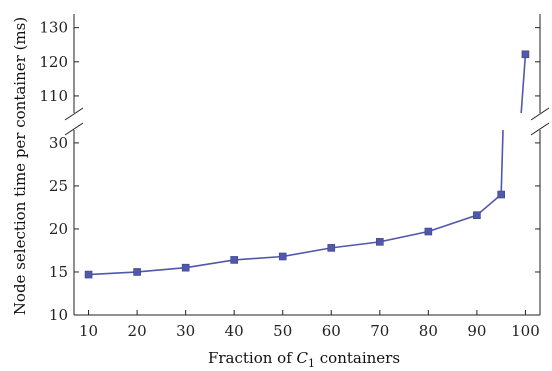 This screenshot has height=371, width=552. I want to click on axis-break-right-lower, so click(540, 129).